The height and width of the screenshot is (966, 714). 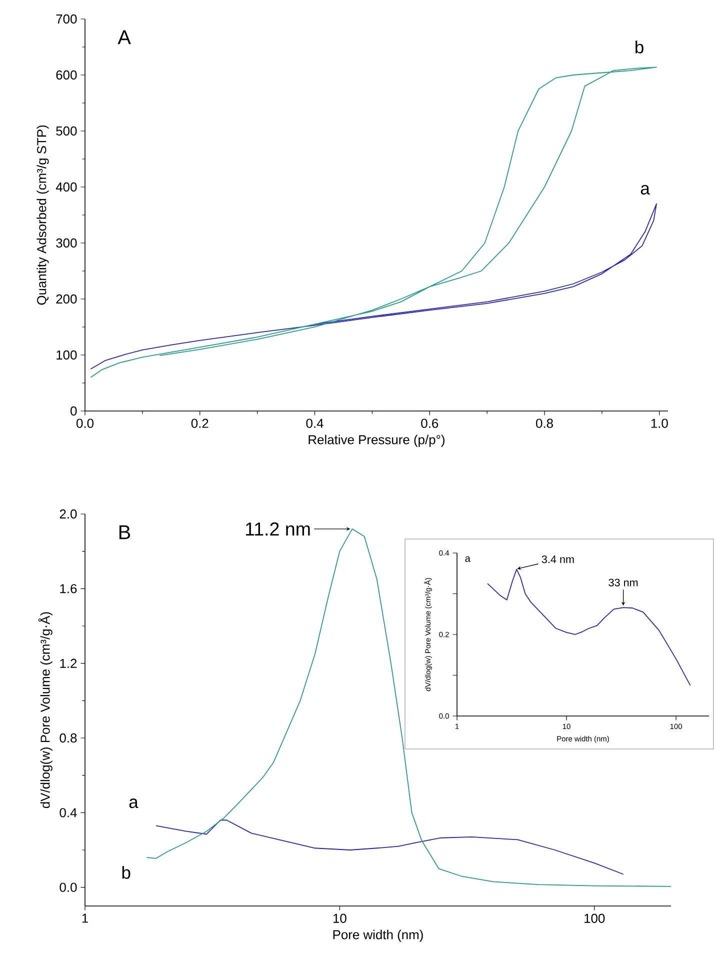 What do you see at coordinates (68, 663) in the screenshot?
I see `y-tick-label: 1.2` at bounding box center [68, 663].